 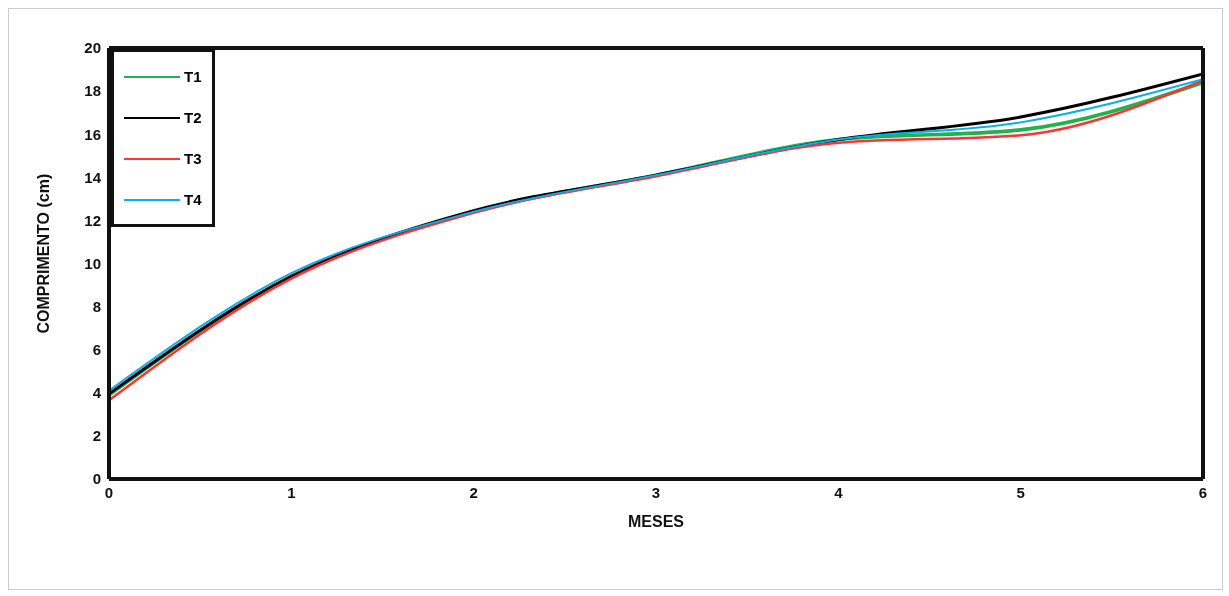 I want to click on legend-label: T1, so click(x=193, y=76).